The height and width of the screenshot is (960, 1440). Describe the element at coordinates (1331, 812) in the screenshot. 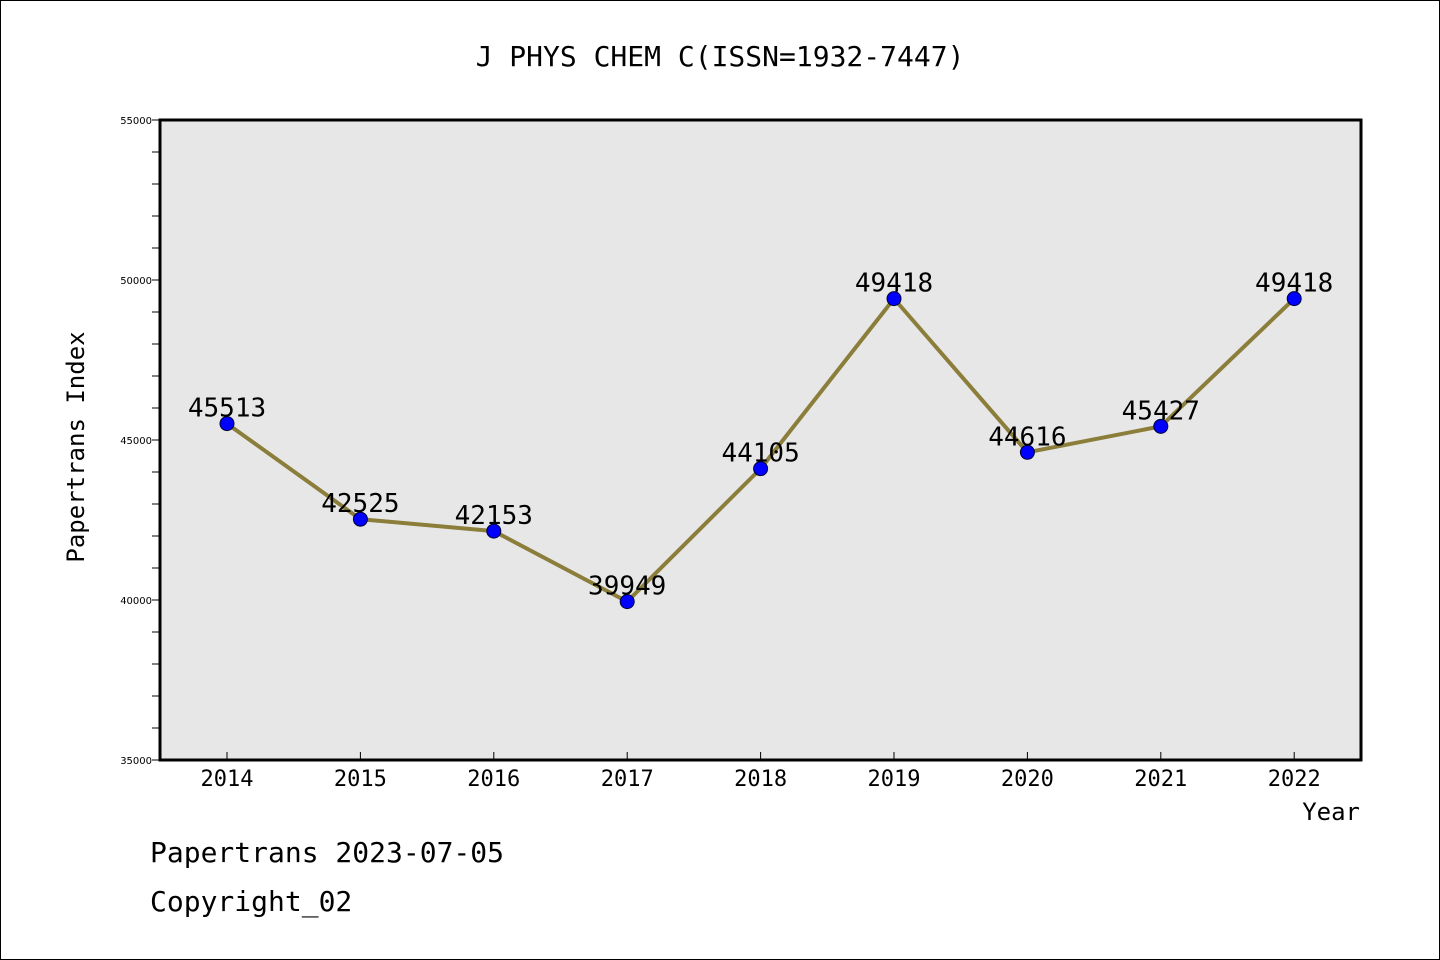

I see `x-axis-label: Year` at that location.